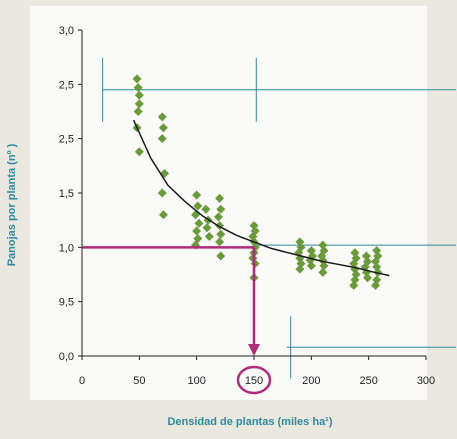 Image resolution: width=457 pixels, height=439 pixels. I want to click on x-tick-label: 150, so click(254, 381).